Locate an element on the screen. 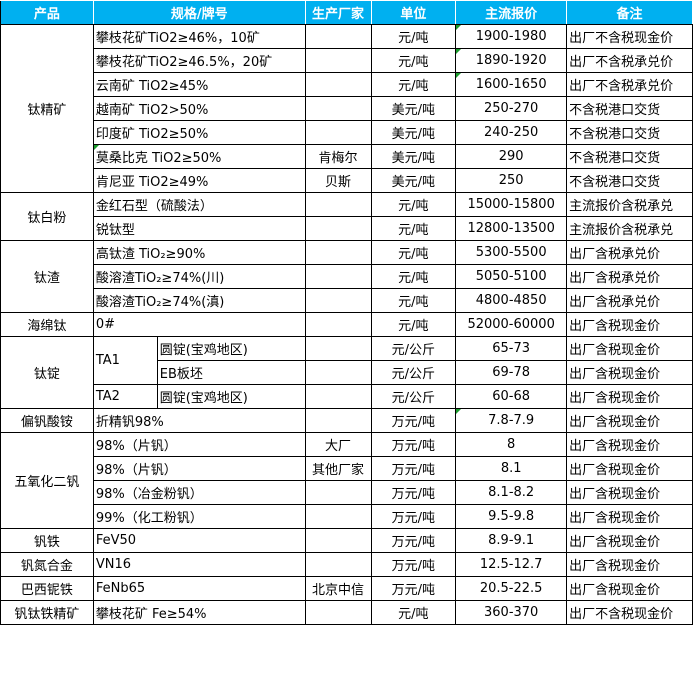  price-cell: 15000-15800 is located at coordinates (511, 204).